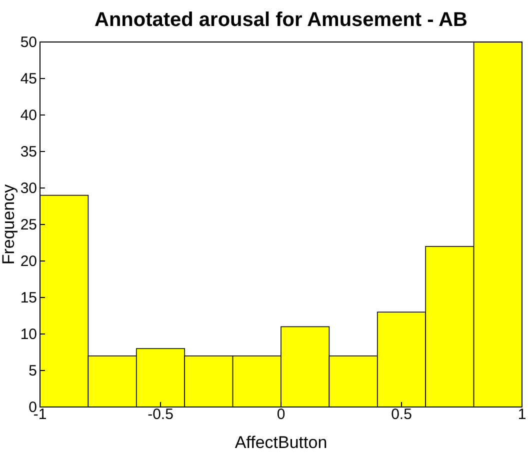 The width and height of the screenshot is (529, 454). Describe the element at coordinates (28, 225) in the screenshot. I see `y-tick-label: 25` at that location.